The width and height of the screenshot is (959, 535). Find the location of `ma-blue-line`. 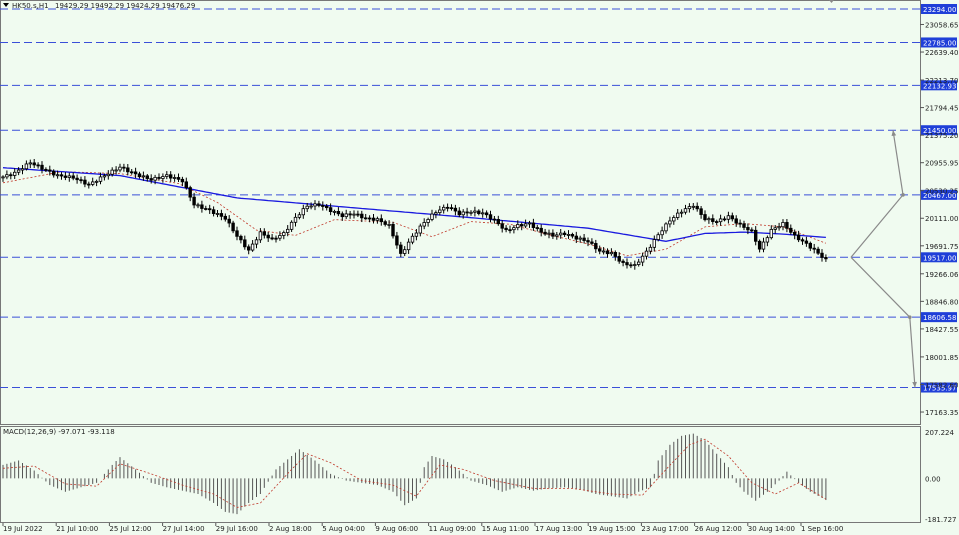

ma-blue-line is located at coordinates (414, 204).